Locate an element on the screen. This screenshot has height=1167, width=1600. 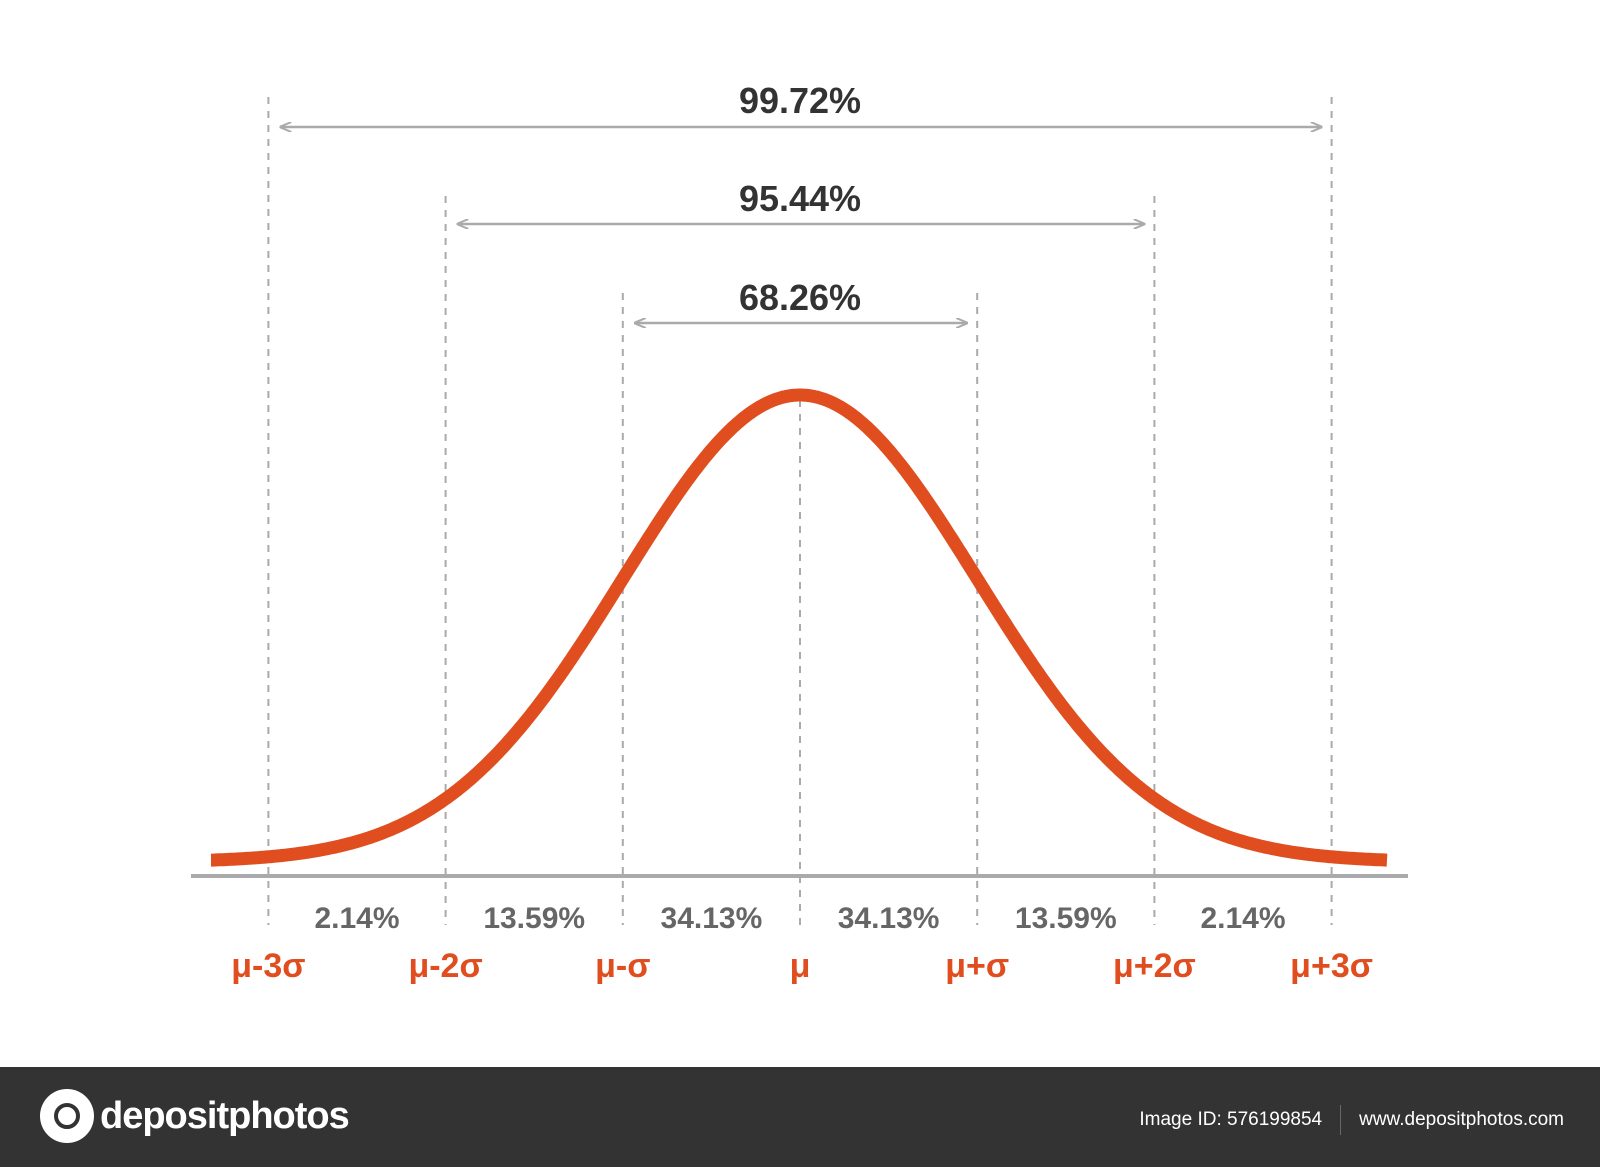
sigma-tick-label: μ+3σ is located at coordinates (1331, 966).